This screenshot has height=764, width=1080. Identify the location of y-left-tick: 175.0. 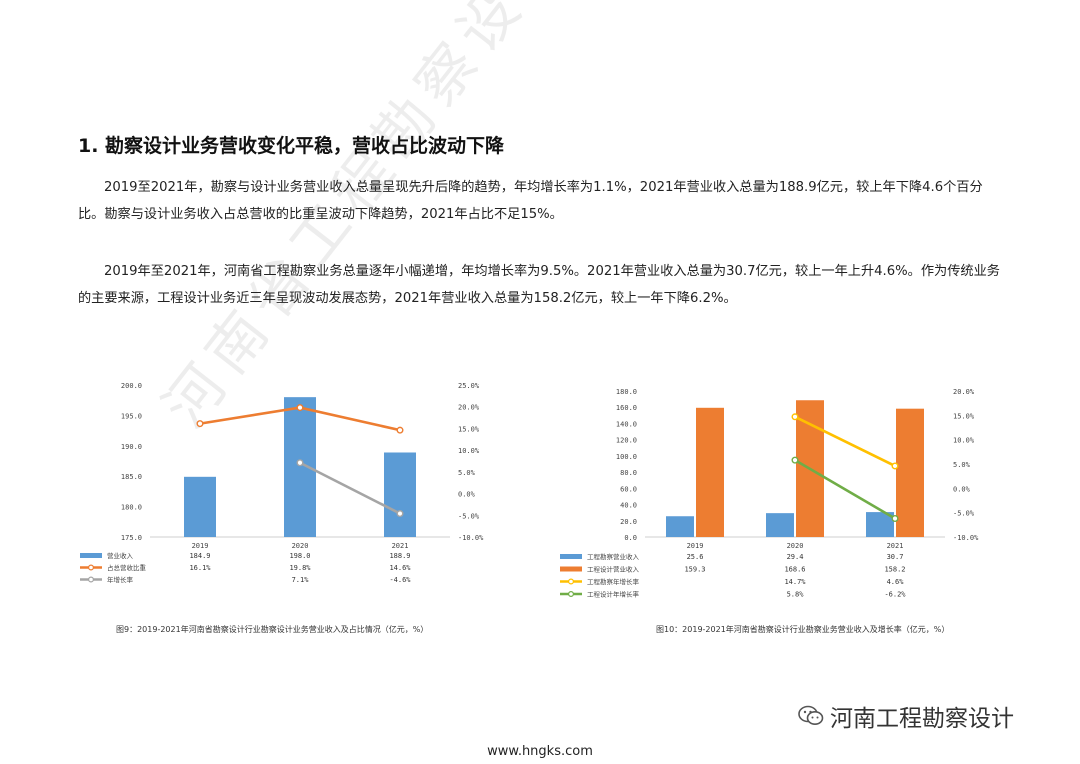
(131, 538).